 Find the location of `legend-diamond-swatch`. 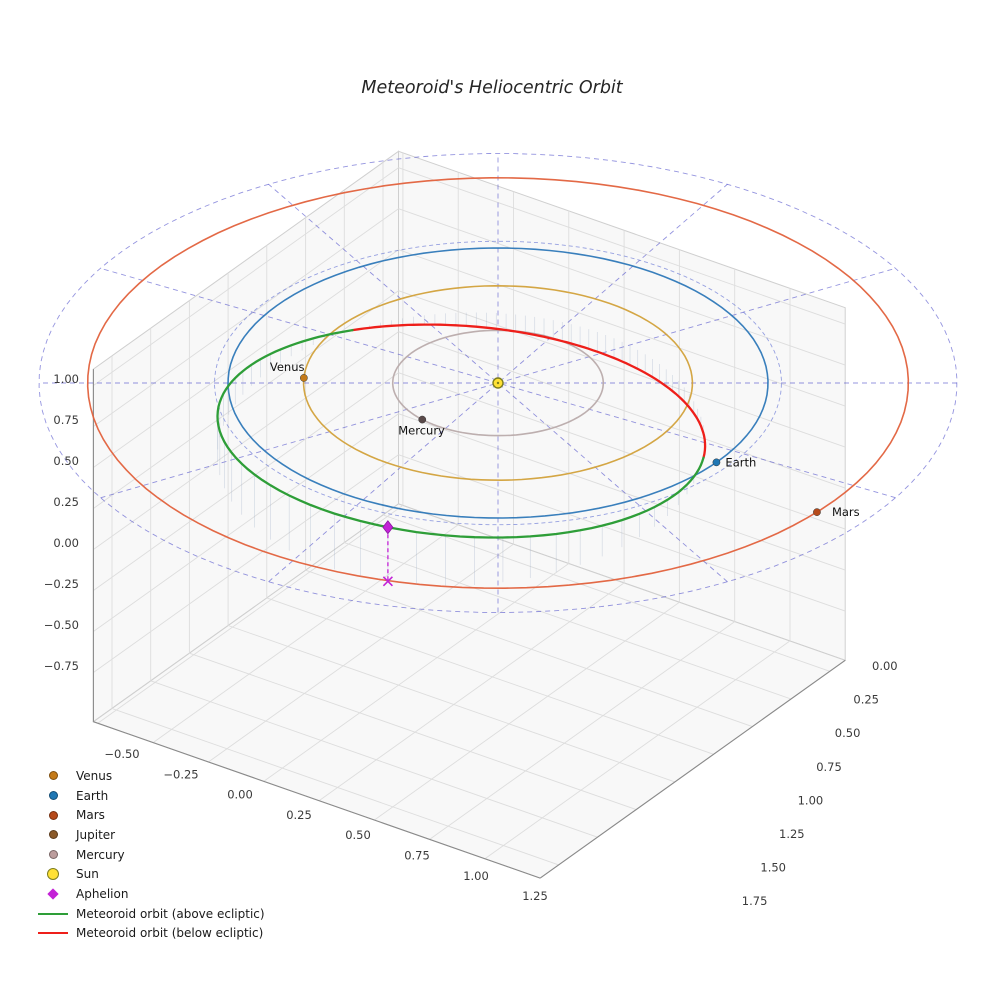

legend-diamond-swatch is located at coordinates (53, 894).